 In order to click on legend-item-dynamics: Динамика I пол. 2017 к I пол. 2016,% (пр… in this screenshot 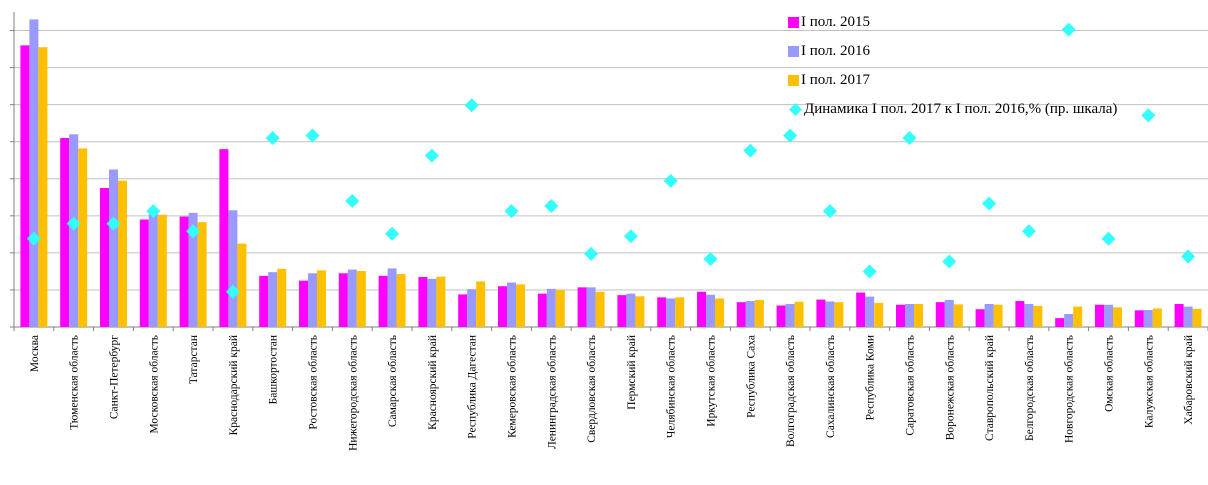, I will do `click(998, 109)`.